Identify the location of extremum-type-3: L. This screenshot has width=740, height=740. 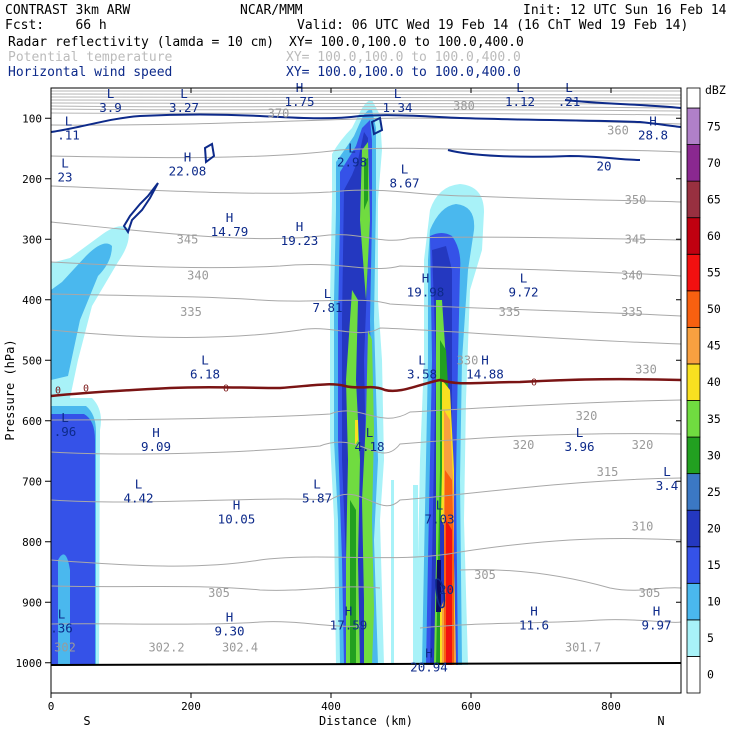
(398, 93).